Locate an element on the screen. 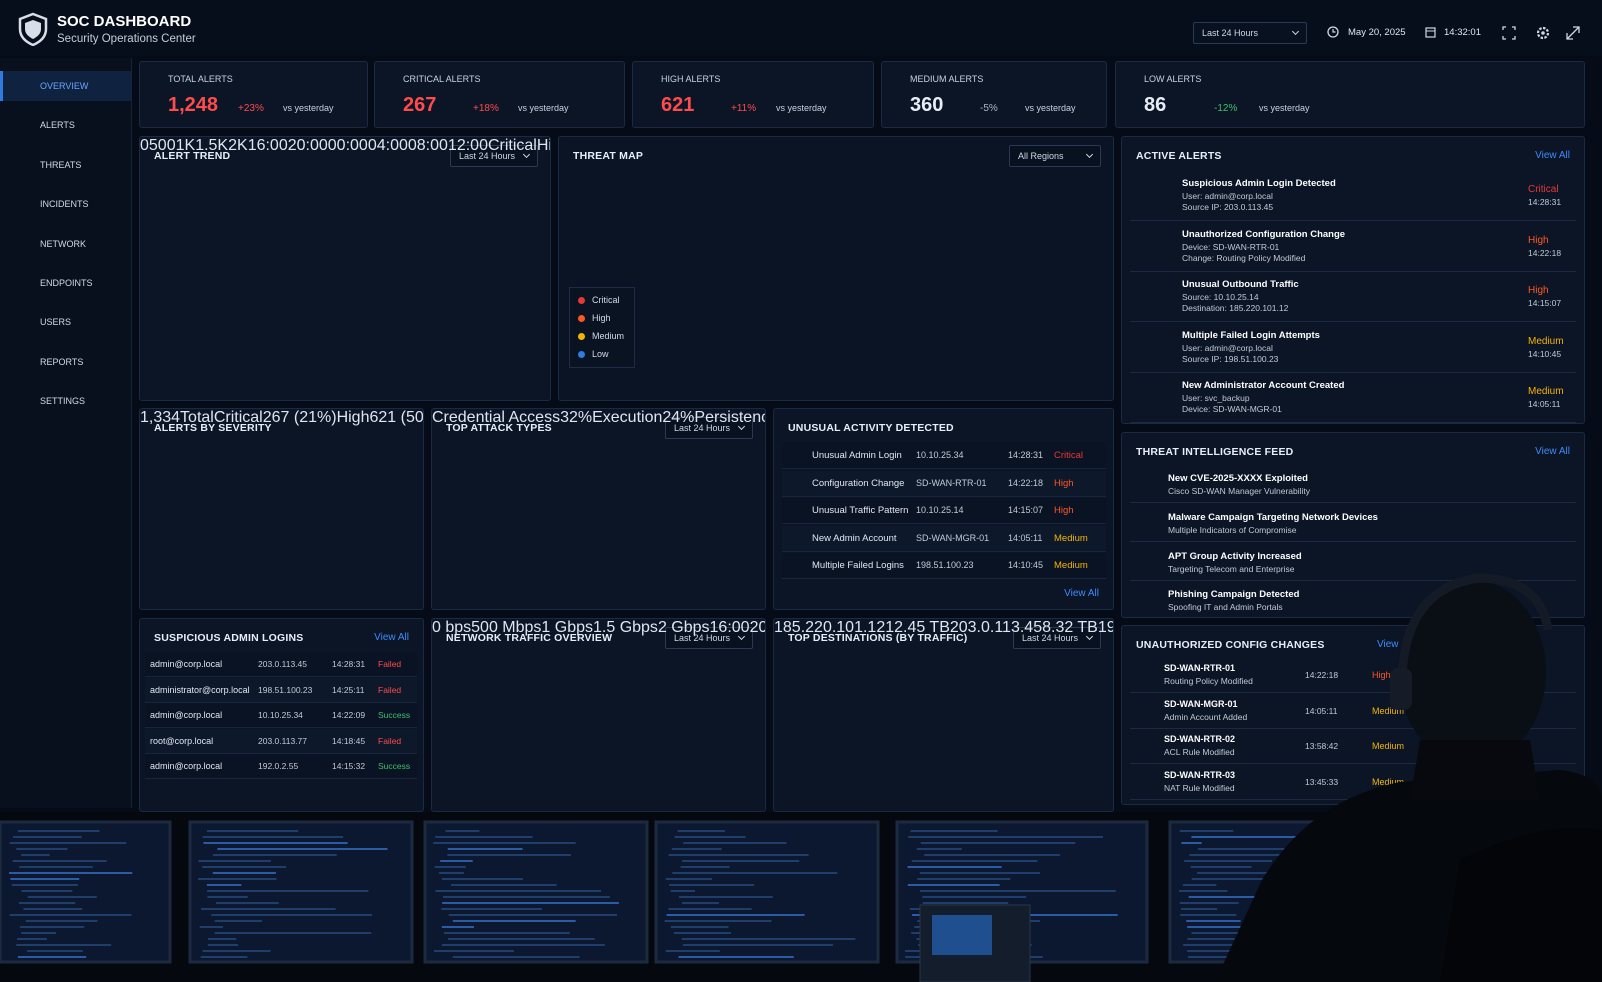 Image resolution: width=1602 pixels, height=982 pixels. alert-detail: Source IP: 203.0.113.45 is located at coordinates (1228, 207).